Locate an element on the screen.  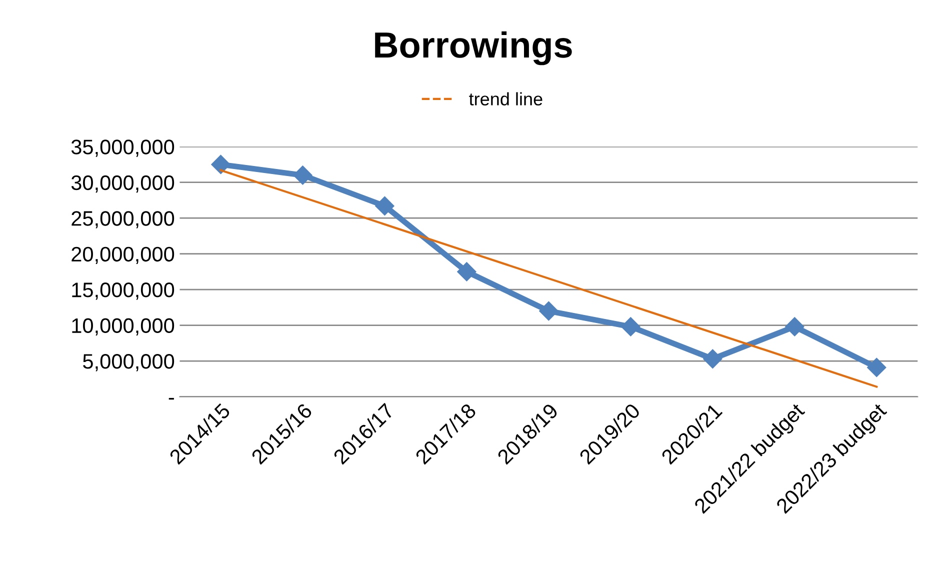
legend-label: trend line is located at coordinates (505, 99).